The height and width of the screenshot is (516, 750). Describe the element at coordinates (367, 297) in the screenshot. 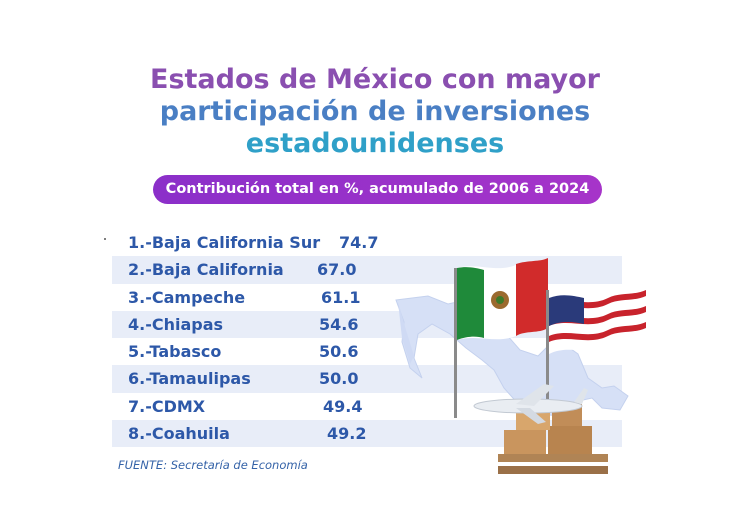

I see `table-row: 3.-Campeche 61.1` at that location.